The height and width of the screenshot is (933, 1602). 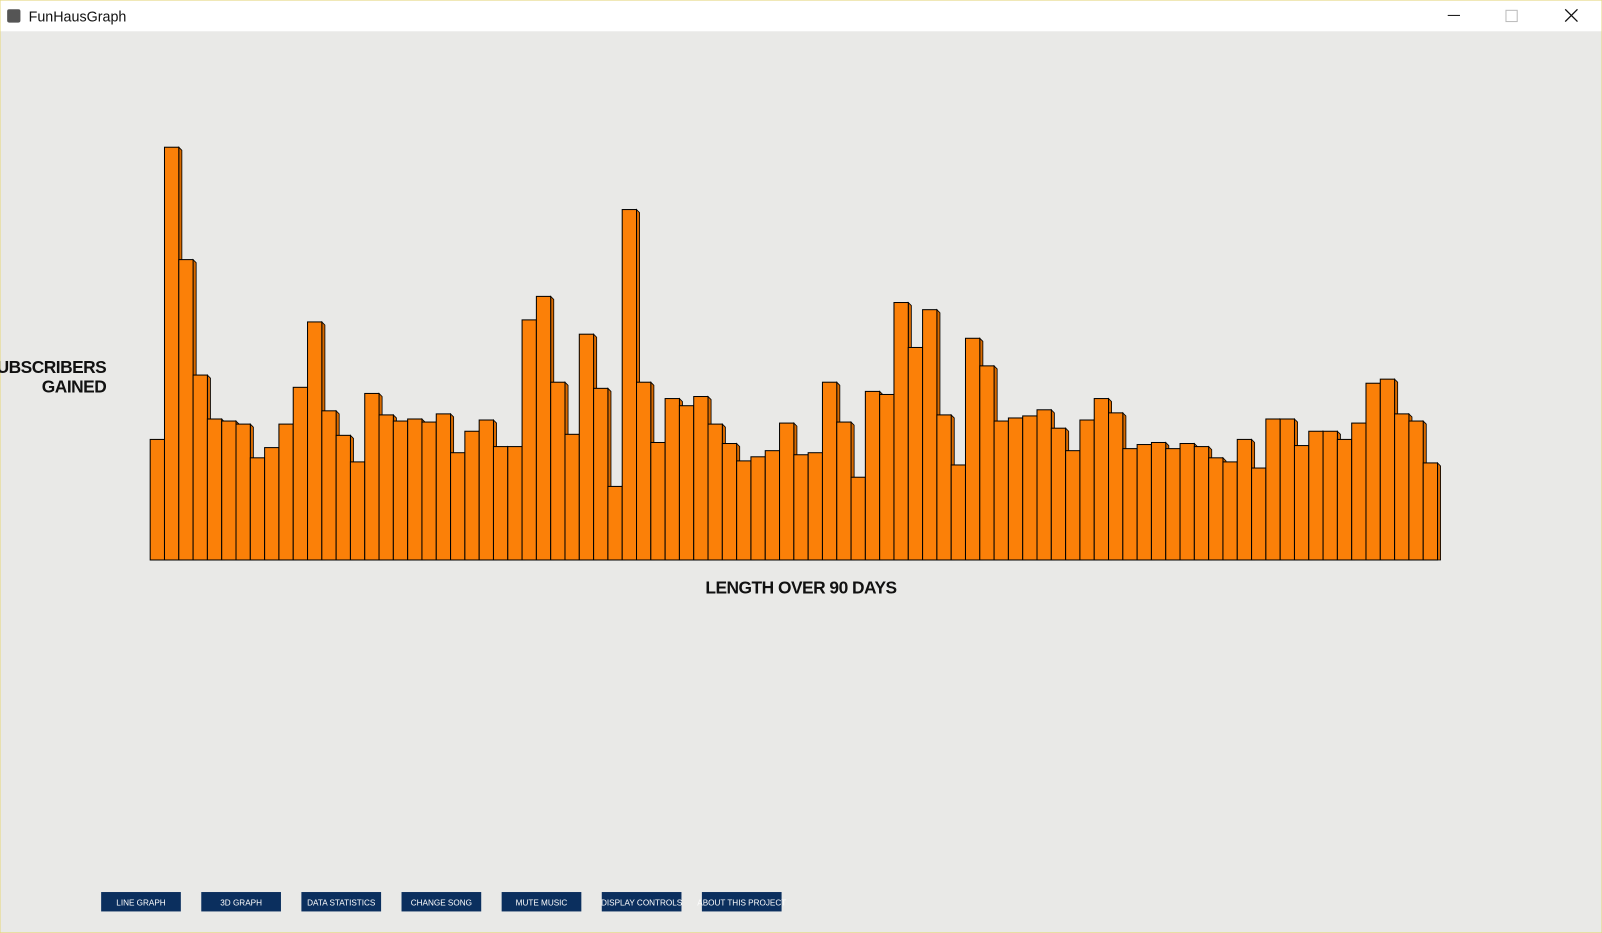 I want to click on close, so click(x=1571, y=15).